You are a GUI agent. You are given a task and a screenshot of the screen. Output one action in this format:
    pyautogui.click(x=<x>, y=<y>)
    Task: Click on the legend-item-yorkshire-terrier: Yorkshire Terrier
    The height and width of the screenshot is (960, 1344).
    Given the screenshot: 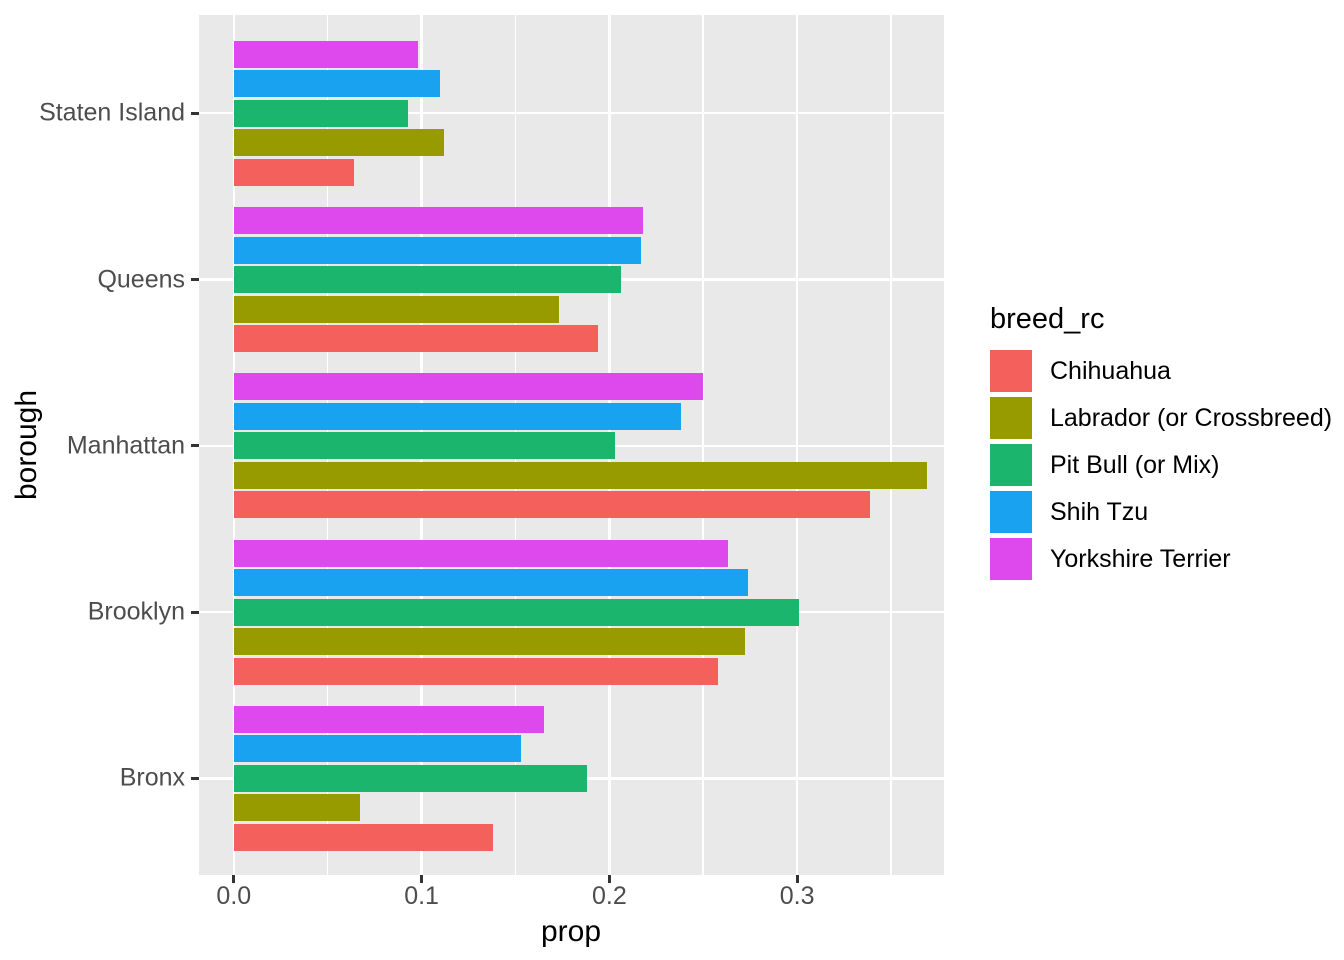 What is the action you would take?
    pyautogui.click(x=1160, y=559)
    